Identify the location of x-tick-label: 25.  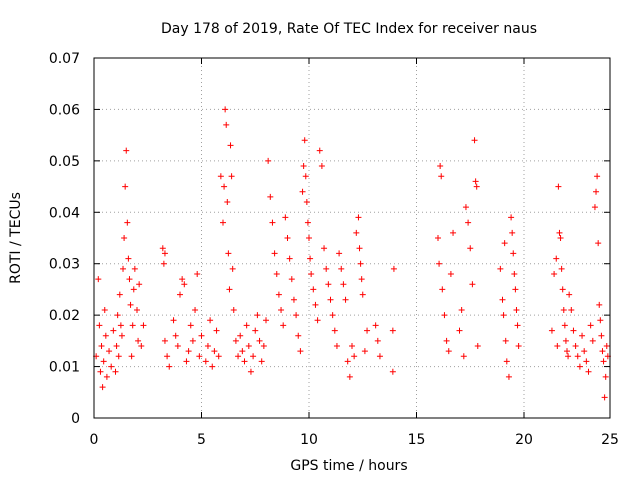
(610, 440).